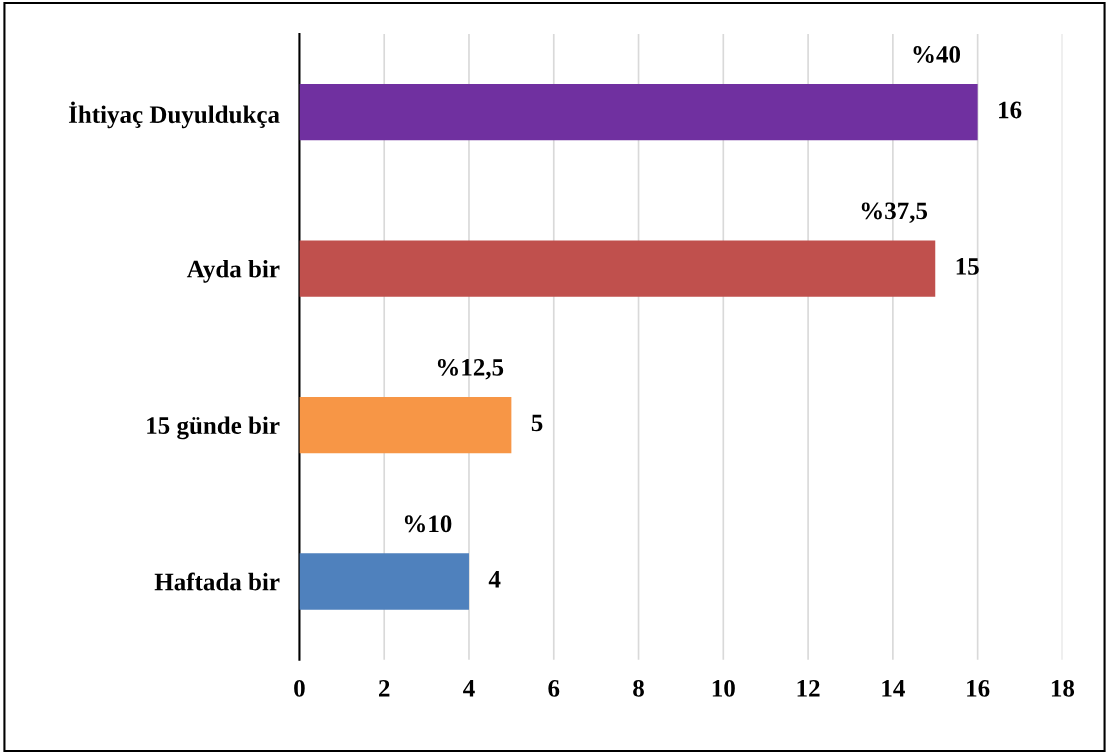 This screenshot has width=1109, height=754. I want to click on x-tick-label: 16, so click(978, 688).